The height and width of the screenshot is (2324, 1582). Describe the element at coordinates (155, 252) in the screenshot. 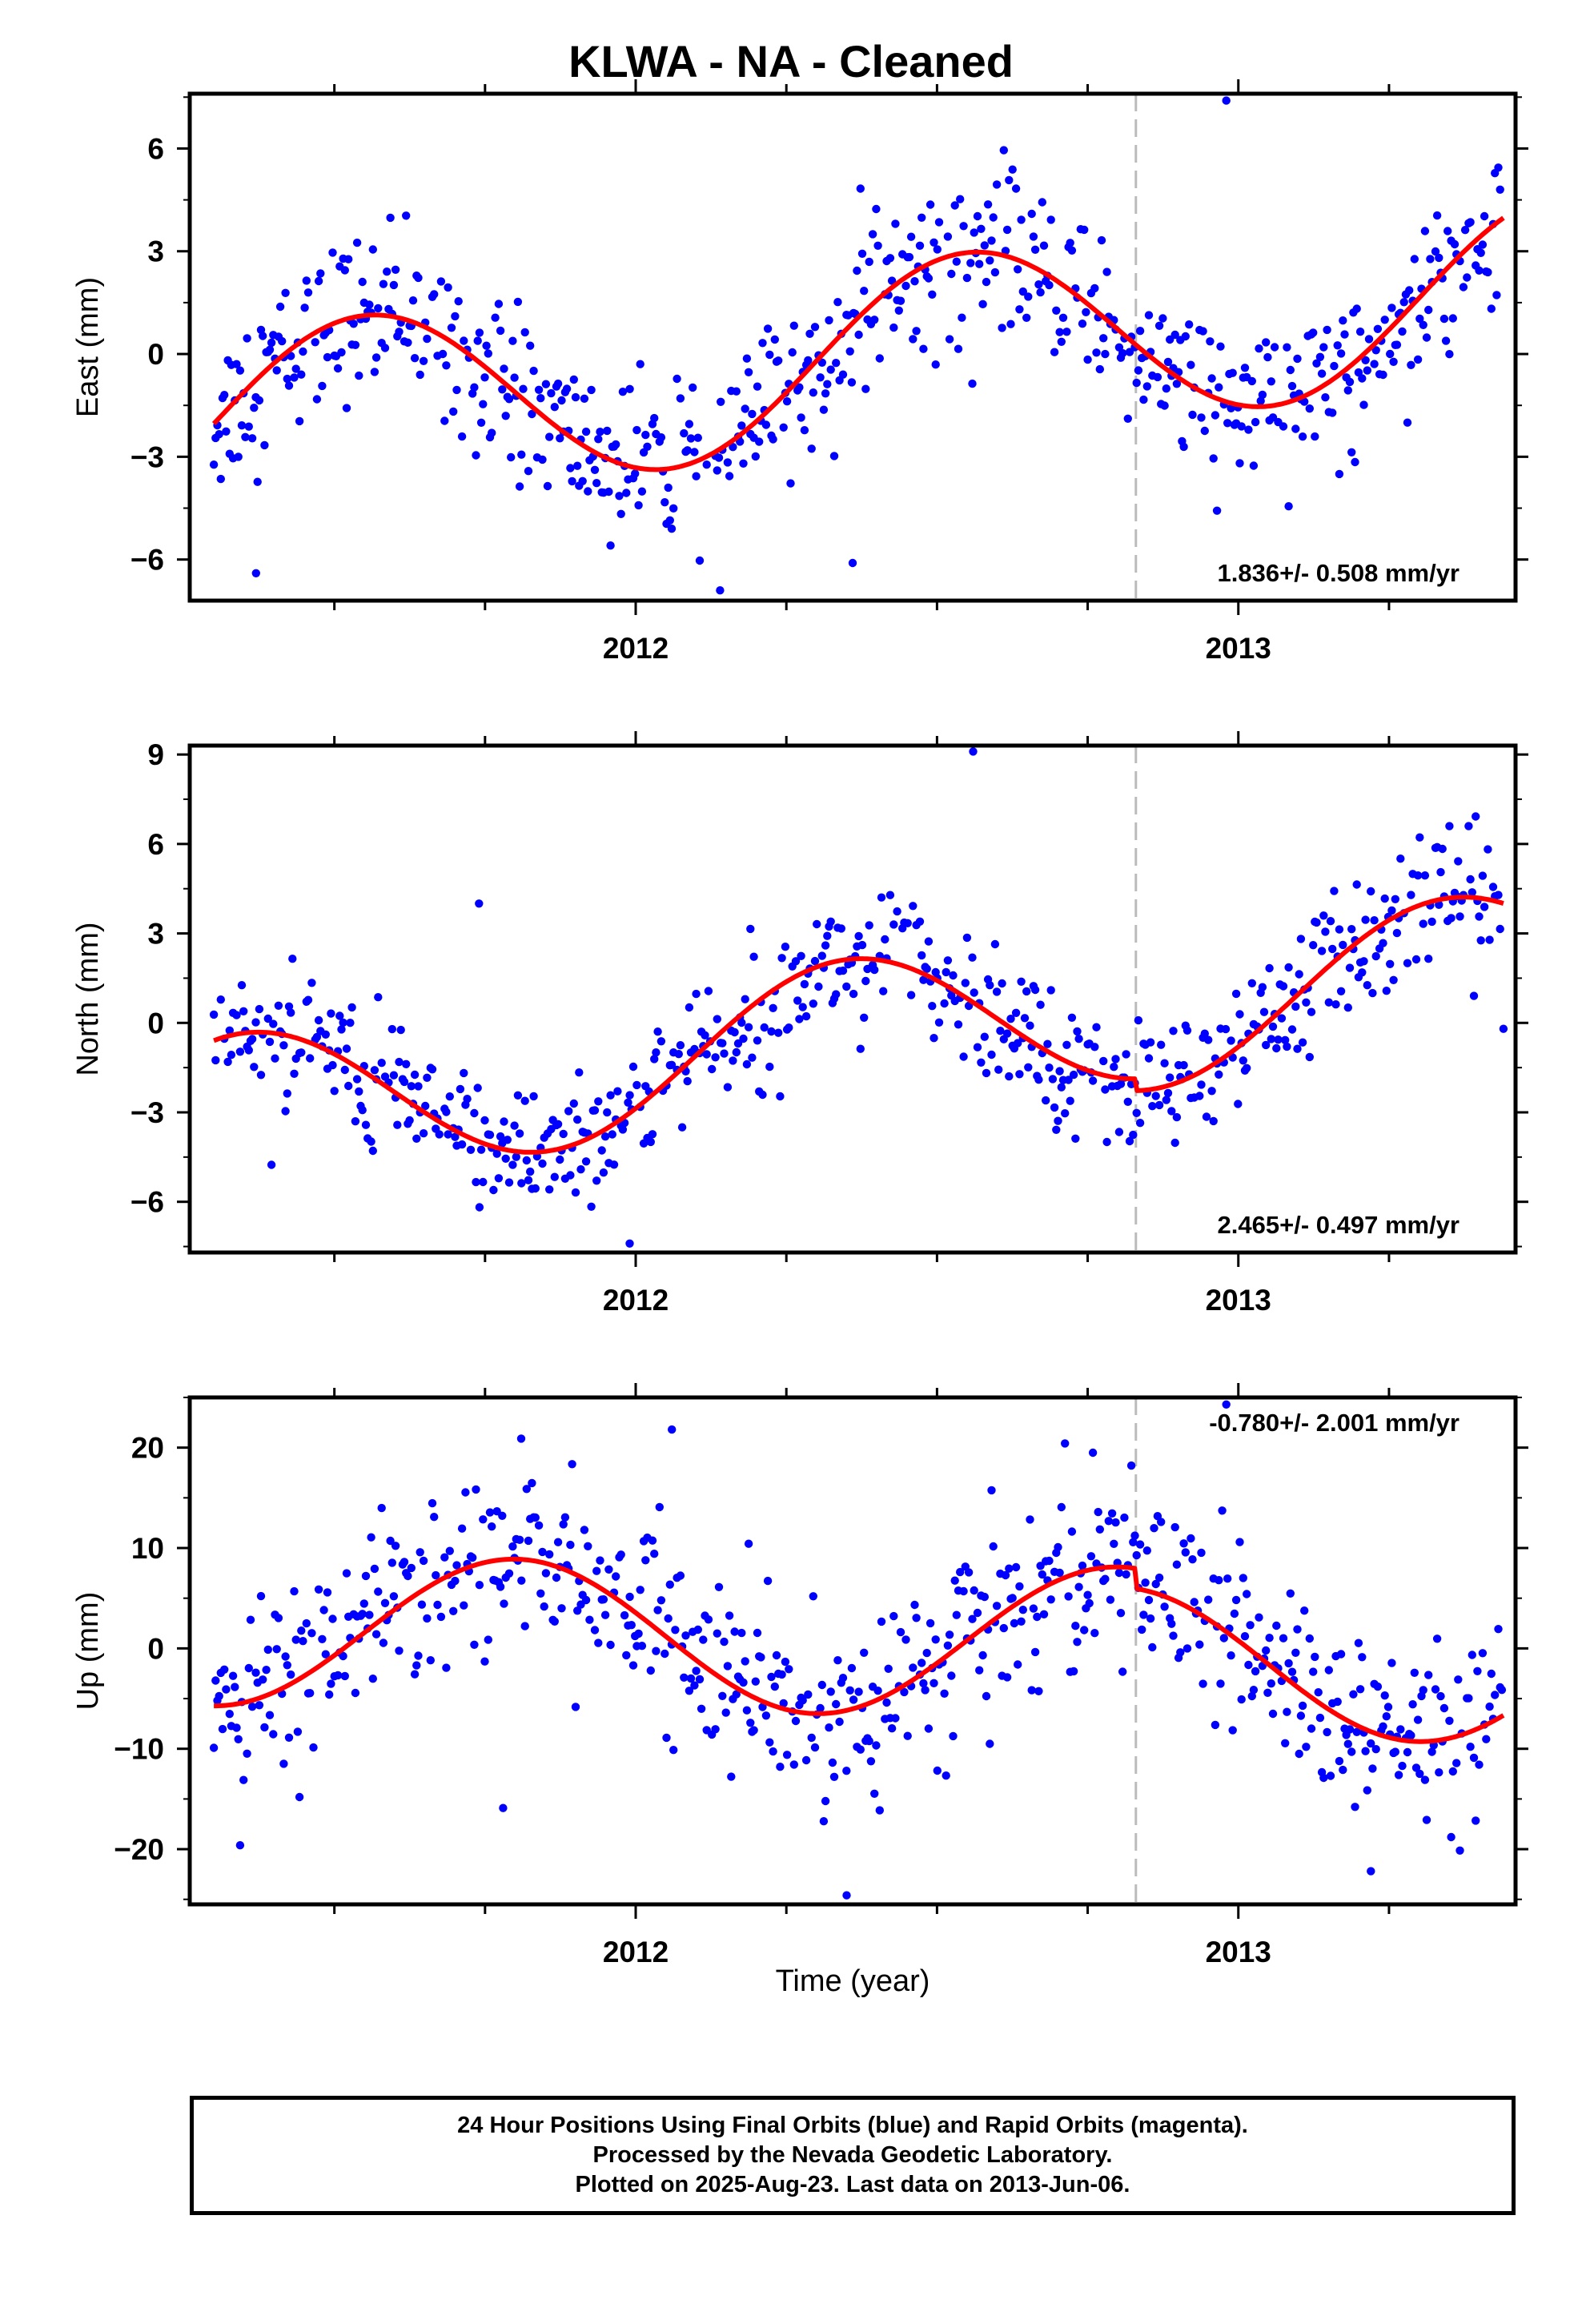

I see `y-tick-label: 3` at that location.